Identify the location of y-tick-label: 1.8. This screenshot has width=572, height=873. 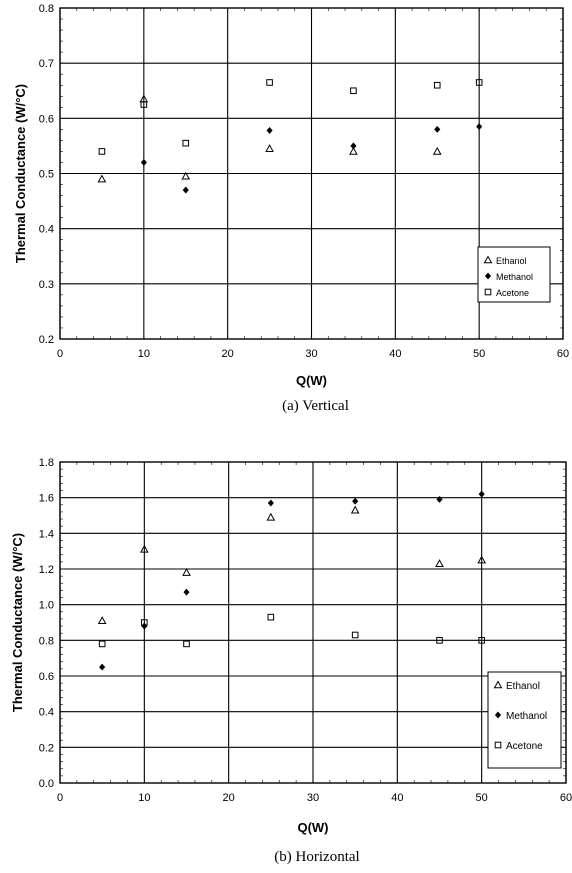
(46, 463).